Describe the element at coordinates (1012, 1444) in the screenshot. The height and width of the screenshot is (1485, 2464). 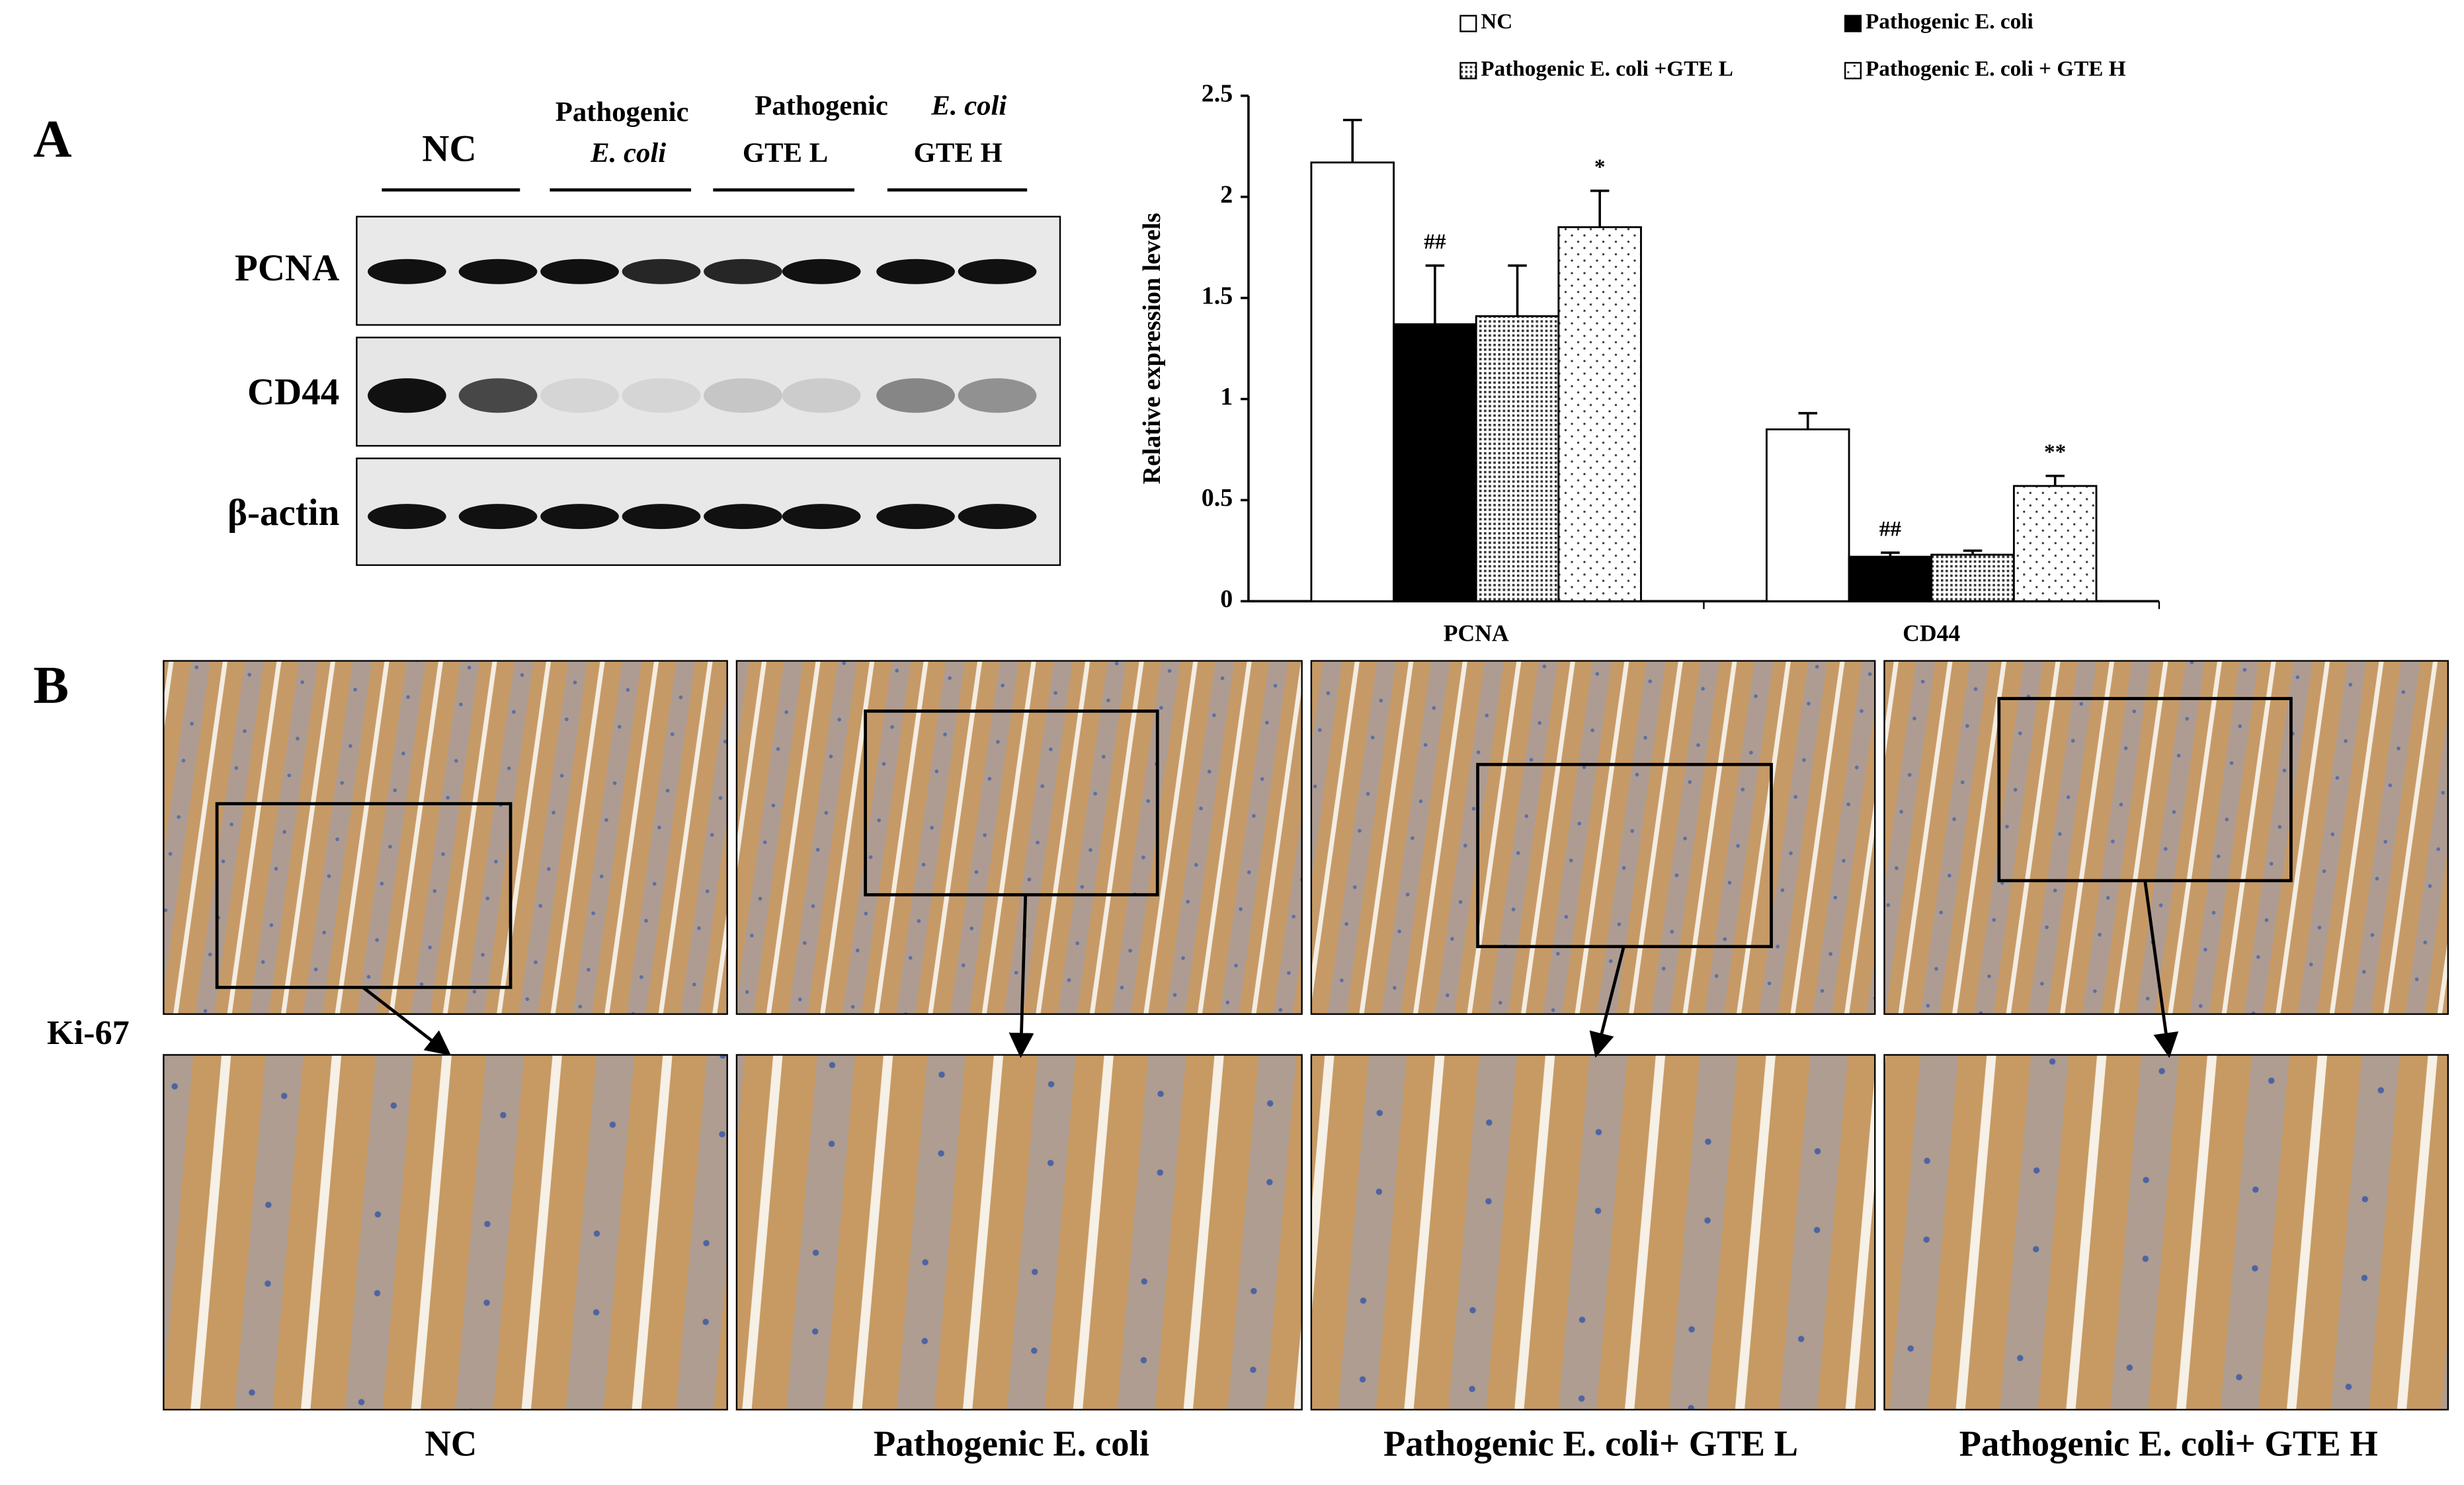
I see `panel-caption: Pathogenic E. coli` at that location.